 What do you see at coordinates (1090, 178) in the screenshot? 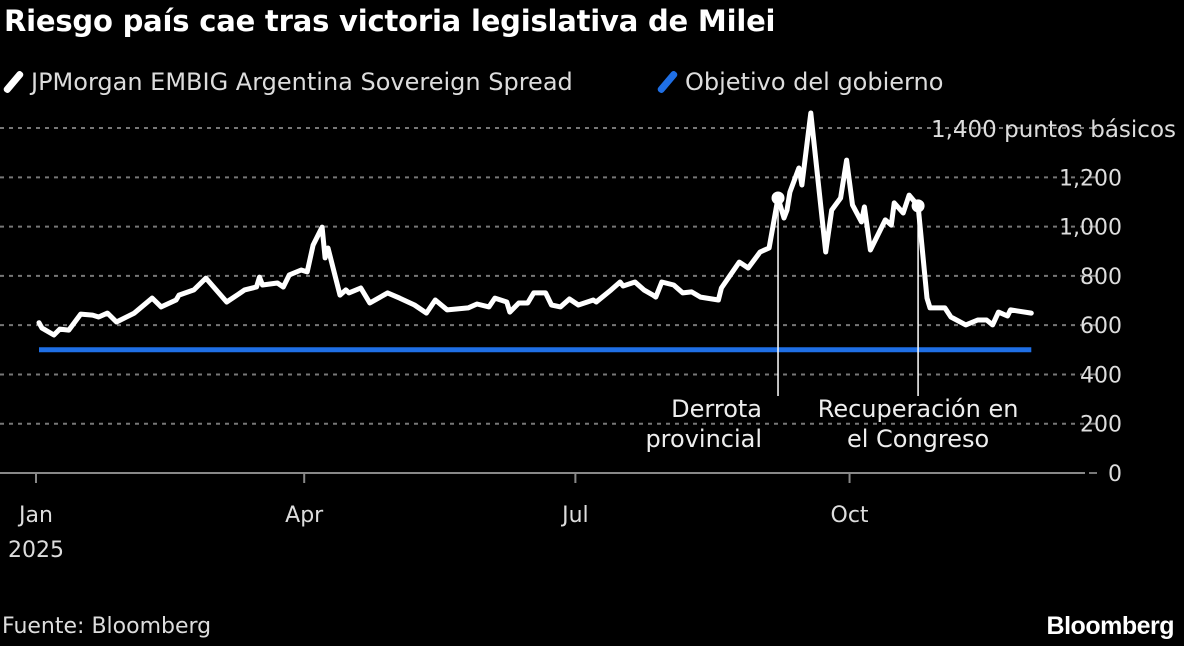
I see `y-tick-label: 1,200` at bounding box center [1090, 178].